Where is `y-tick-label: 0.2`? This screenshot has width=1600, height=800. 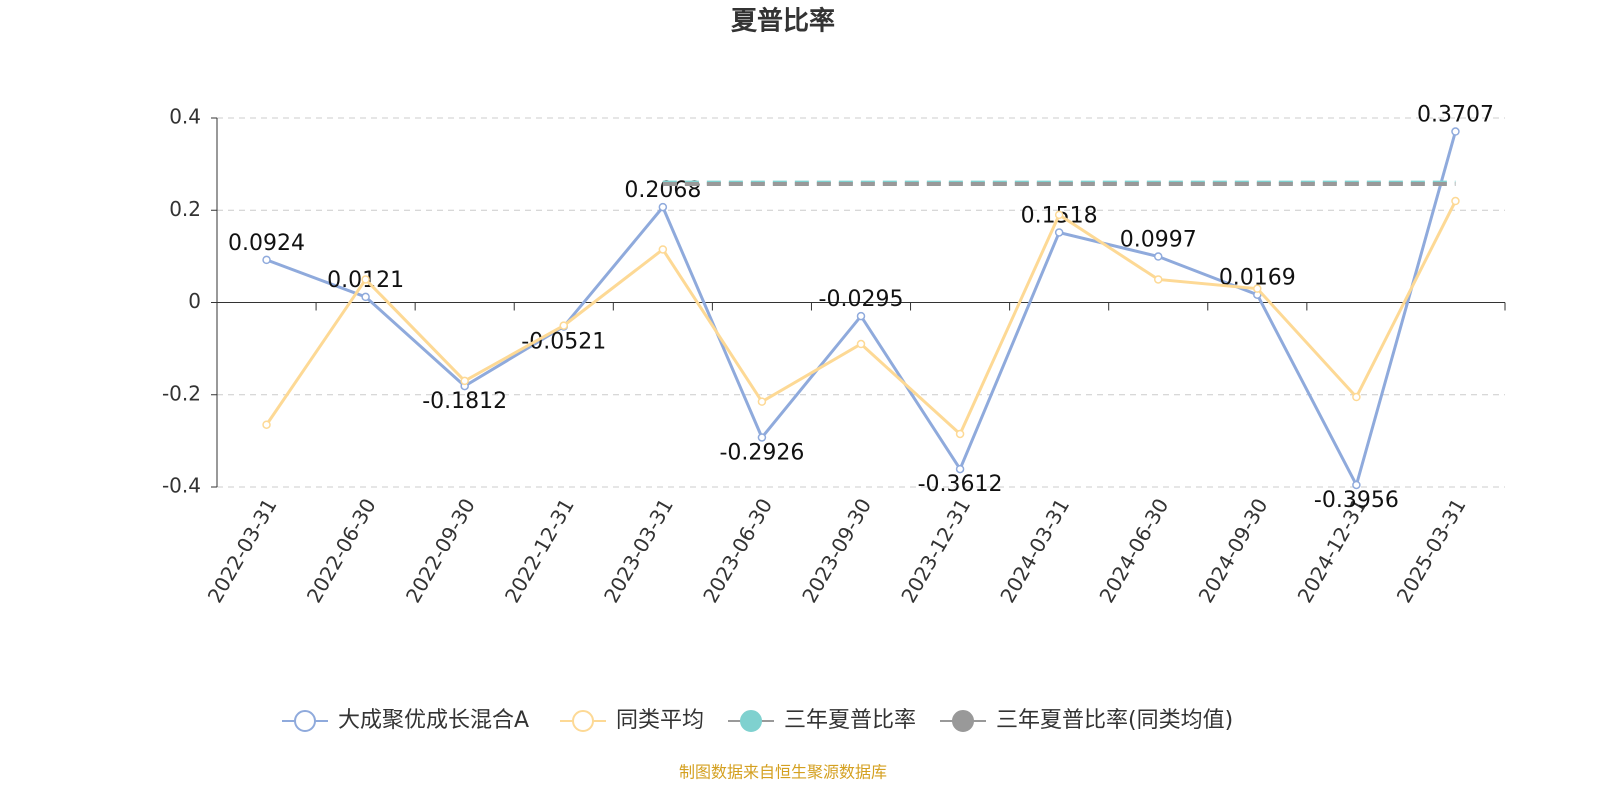
y-tick-label: 0.2 is located at coordinates (185, 209).